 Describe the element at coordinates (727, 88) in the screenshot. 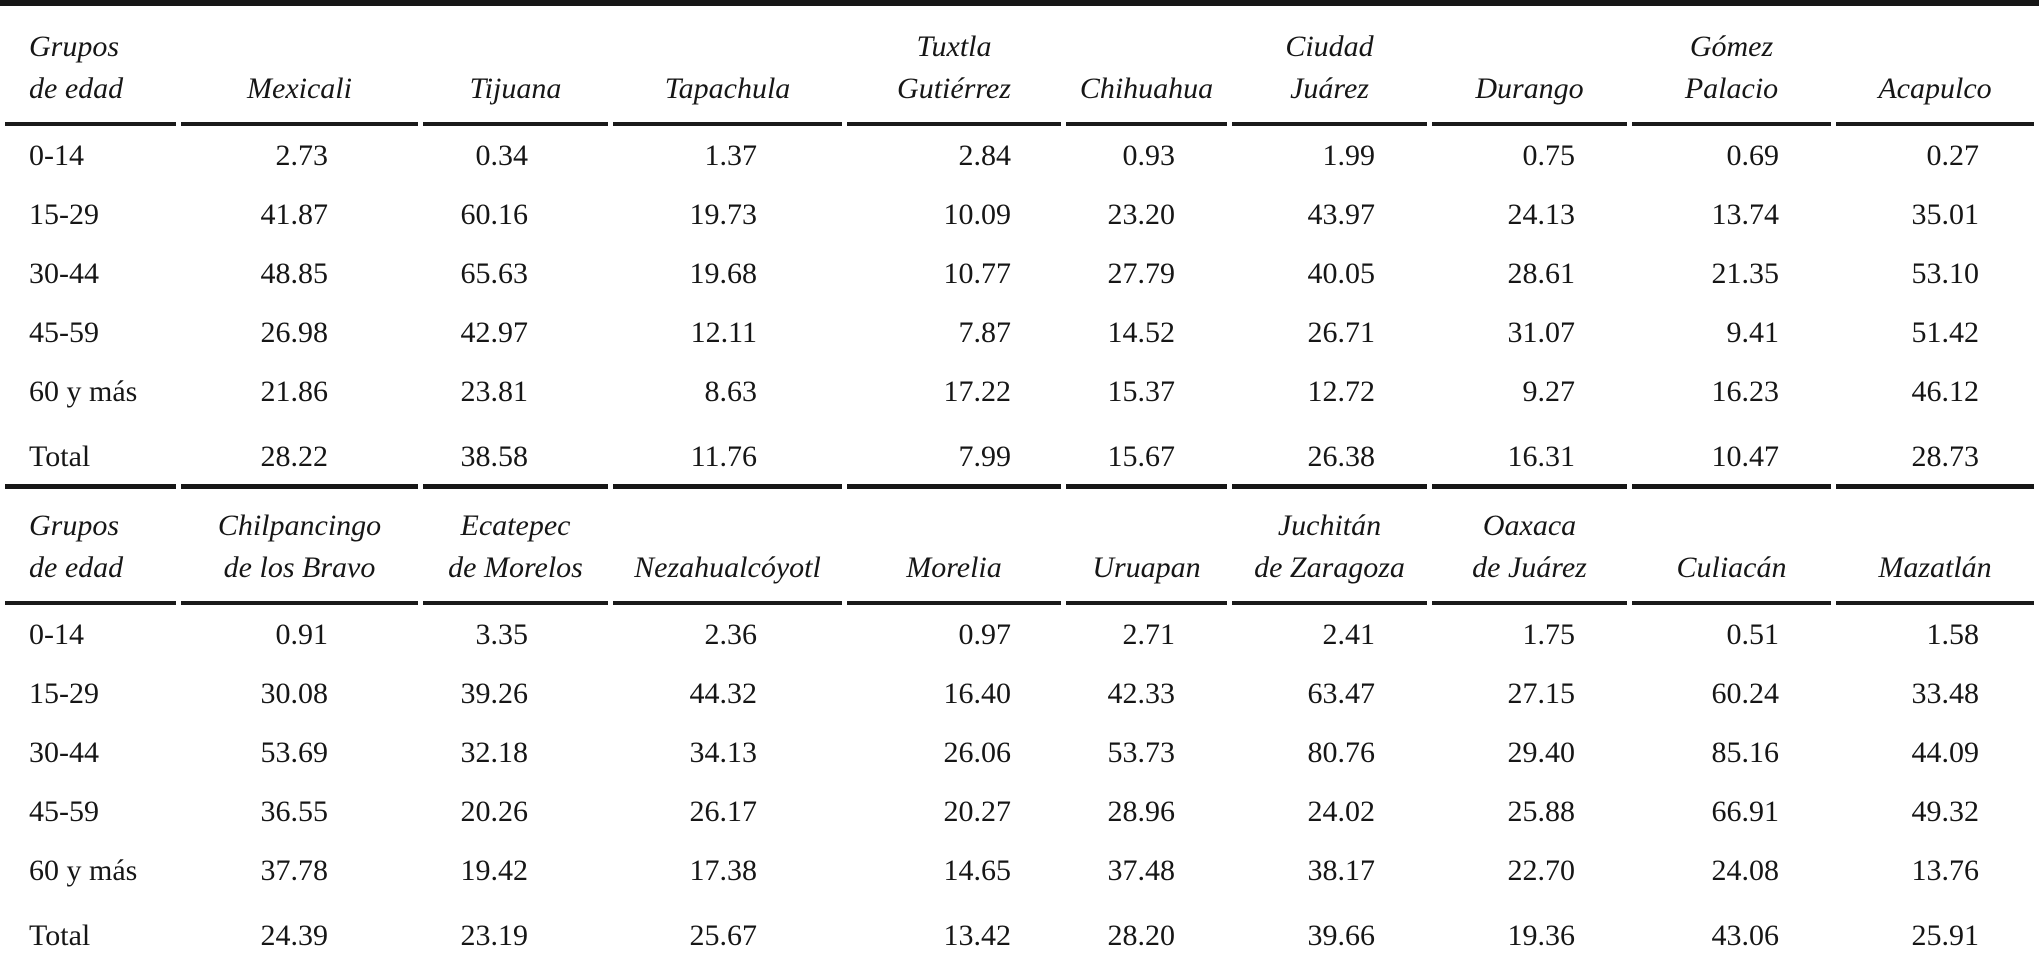

I see `header-text-line: Tapachula` at that location.